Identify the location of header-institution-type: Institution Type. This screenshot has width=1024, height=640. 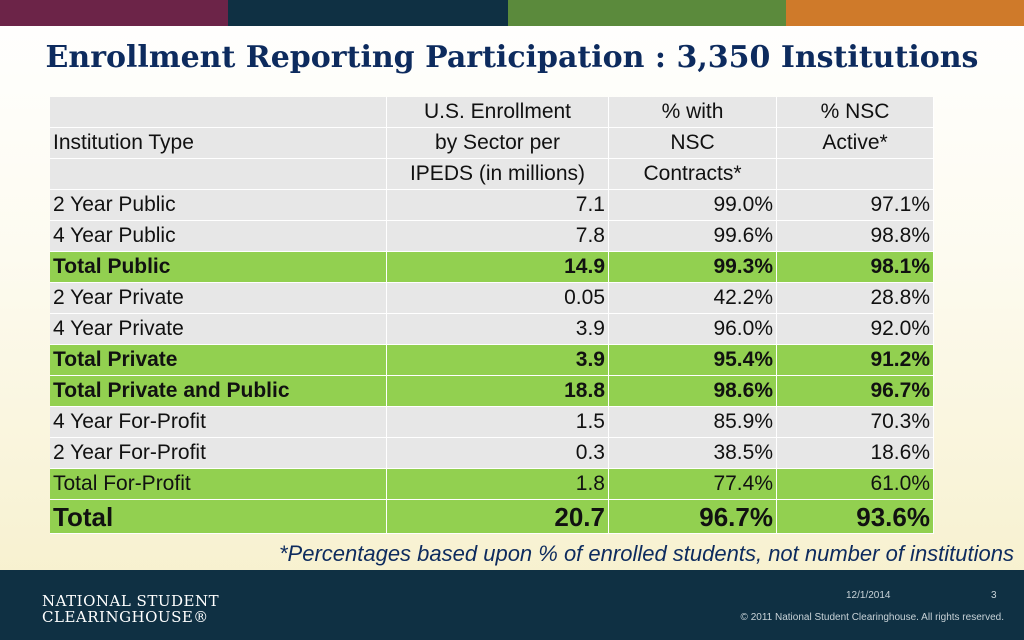
(218, 143).